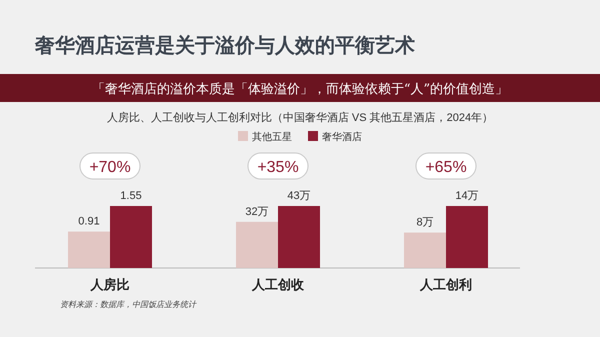  What do you see at coordinates (110, 284) in the screenshot?
I see `x-tick-label: 人房比` at bounding box center [110, 284].